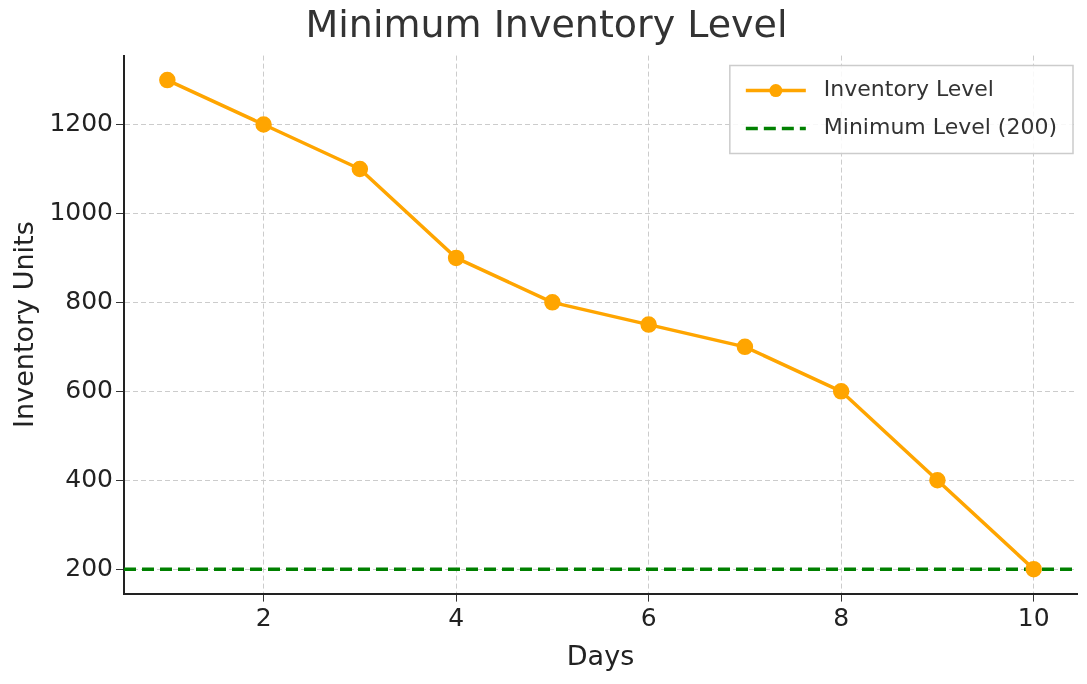 This screenshot has width=1087, height=684. Describe the element at coordinates (841, 618) in the screenshot. I see `x-tick-label: 8` at that location.